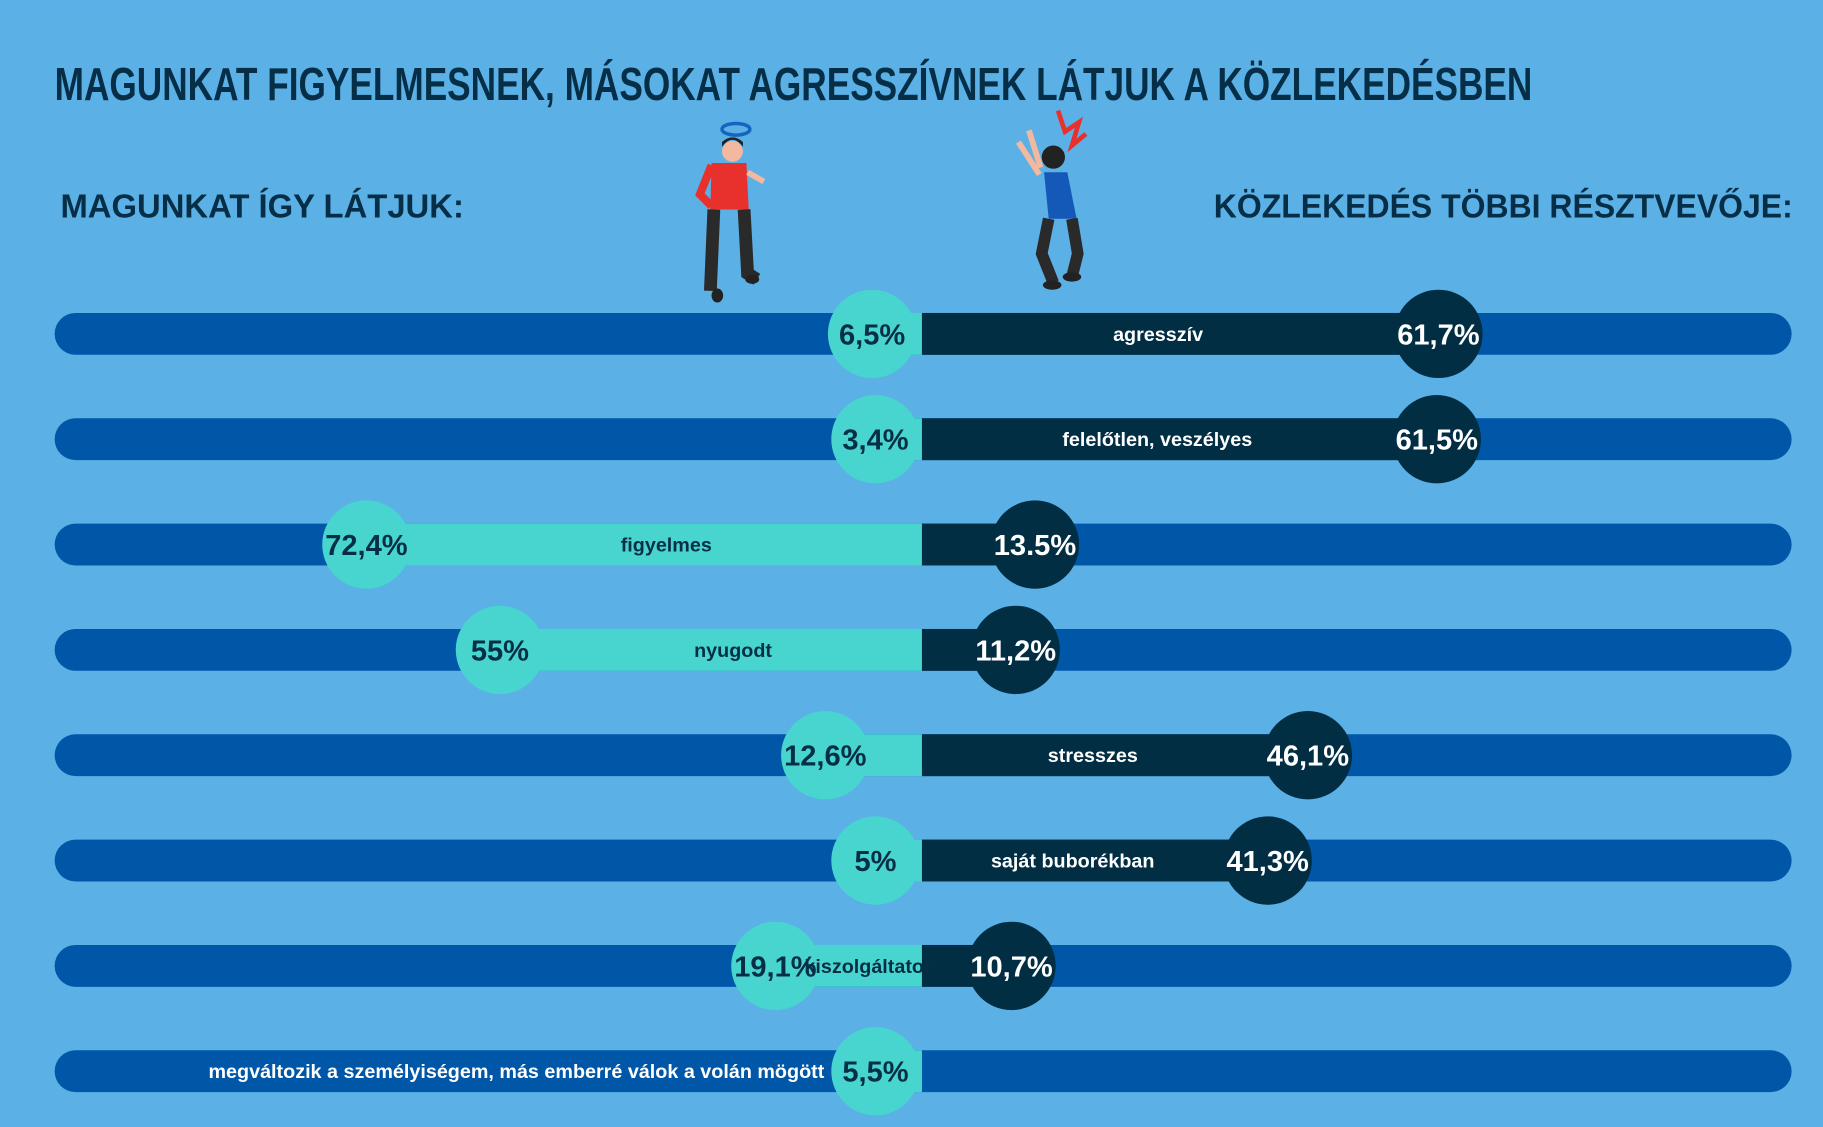 Image resolution: width=1823 pixels, height=1127 pixels. I want to click on self-value-label: 6,5%, so click(872, 335).